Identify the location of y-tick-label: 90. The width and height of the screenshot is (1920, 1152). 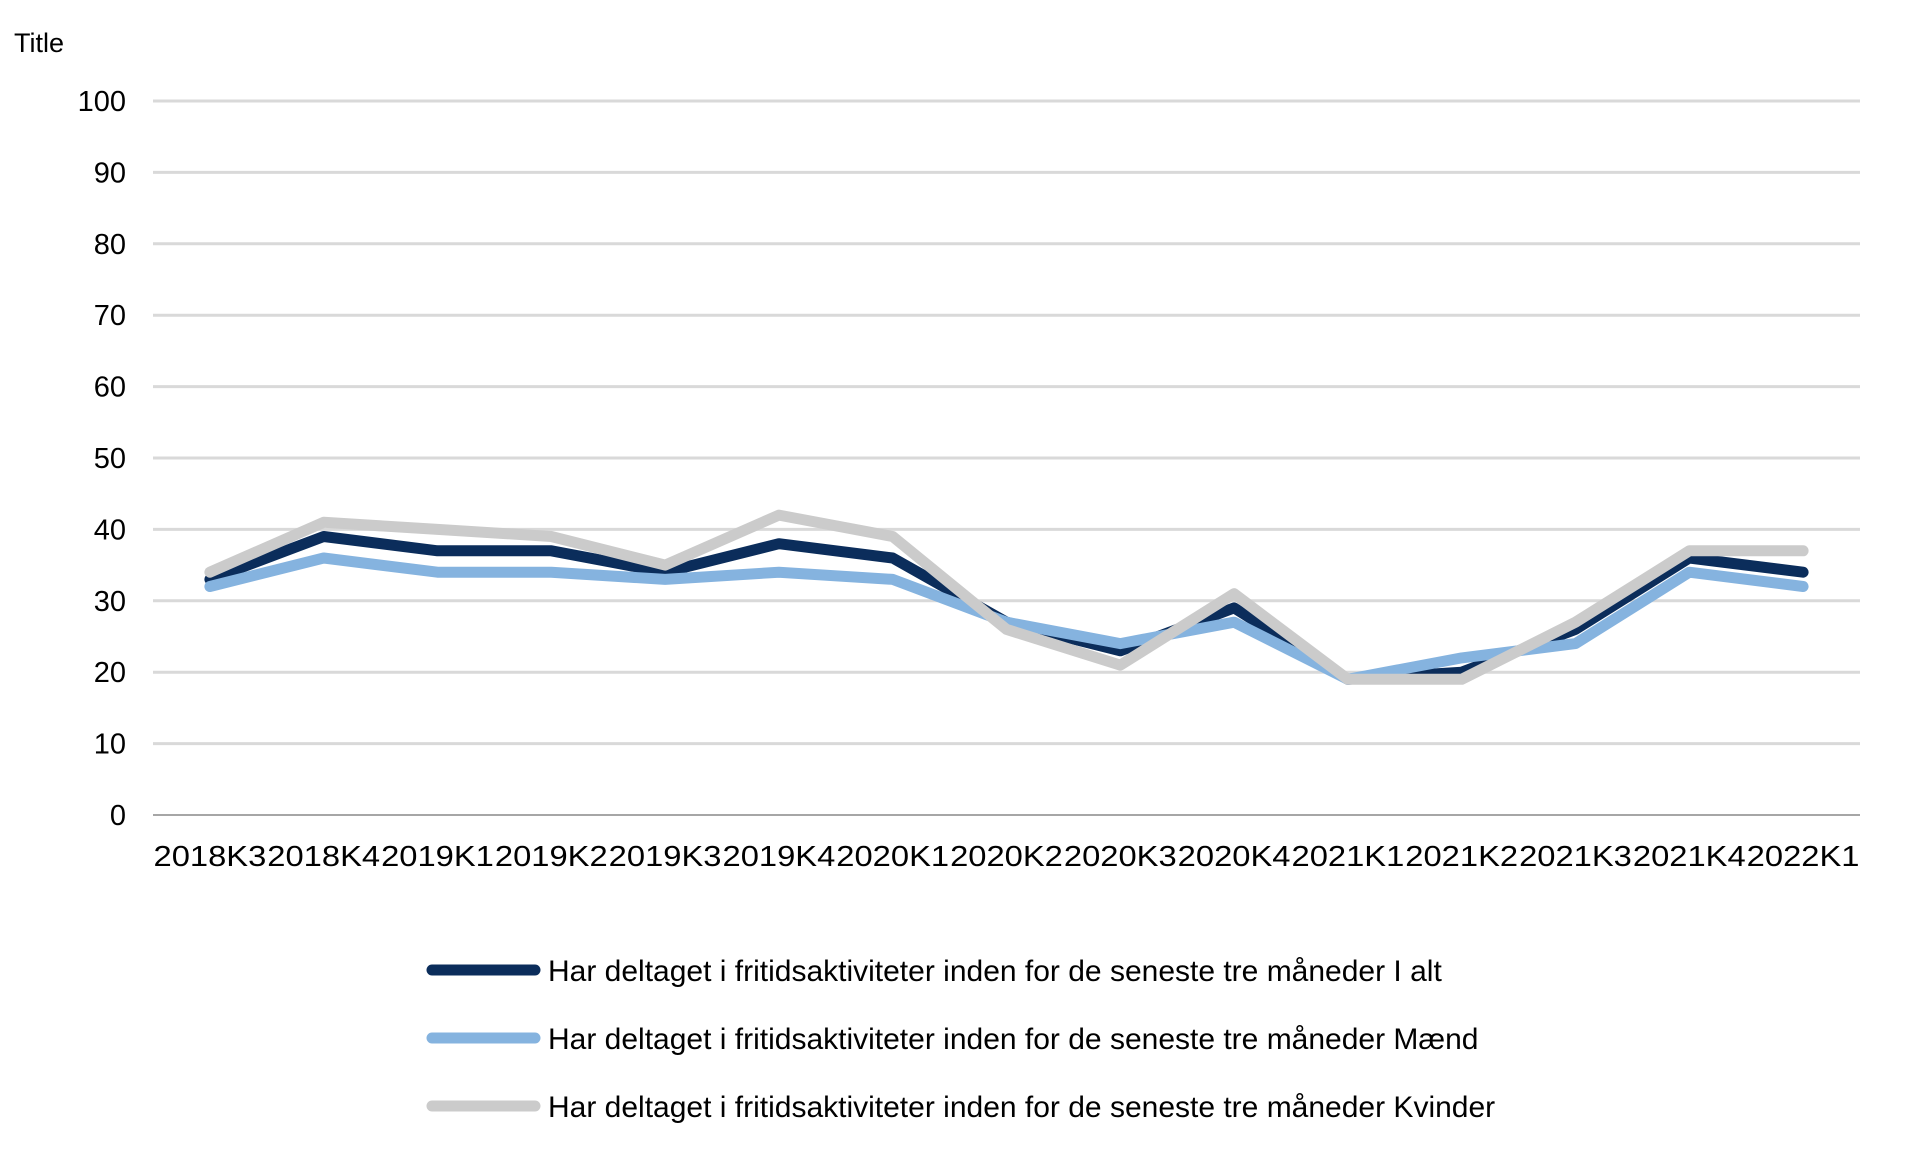
(110, 173).